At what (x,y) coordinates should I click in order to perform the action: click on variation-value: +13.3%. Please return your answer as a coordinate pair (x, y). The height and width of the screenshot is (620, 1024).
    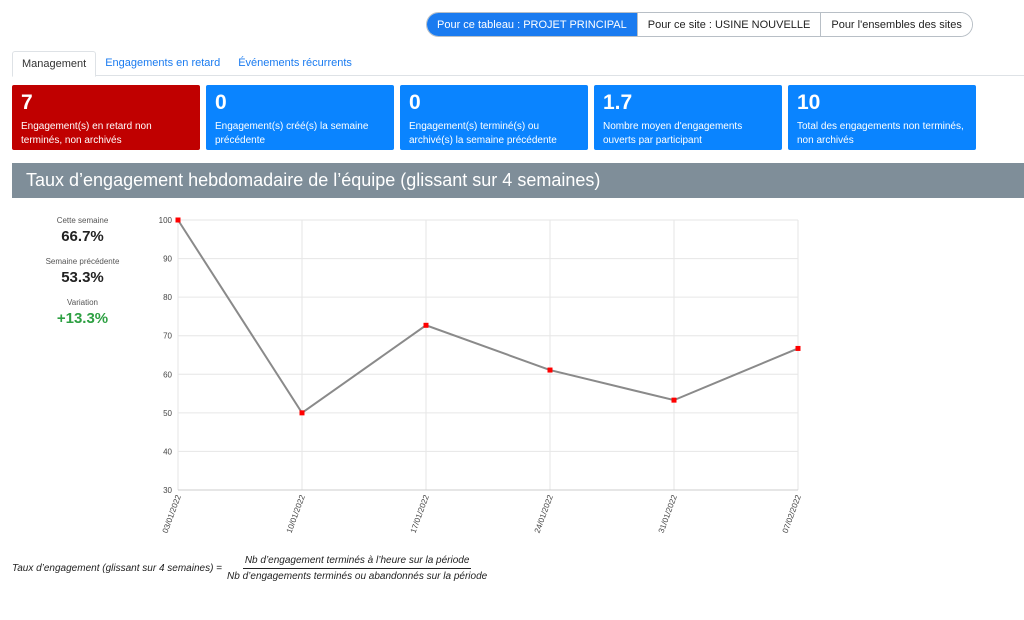
    Looking at the image, I should click on (82, 318).